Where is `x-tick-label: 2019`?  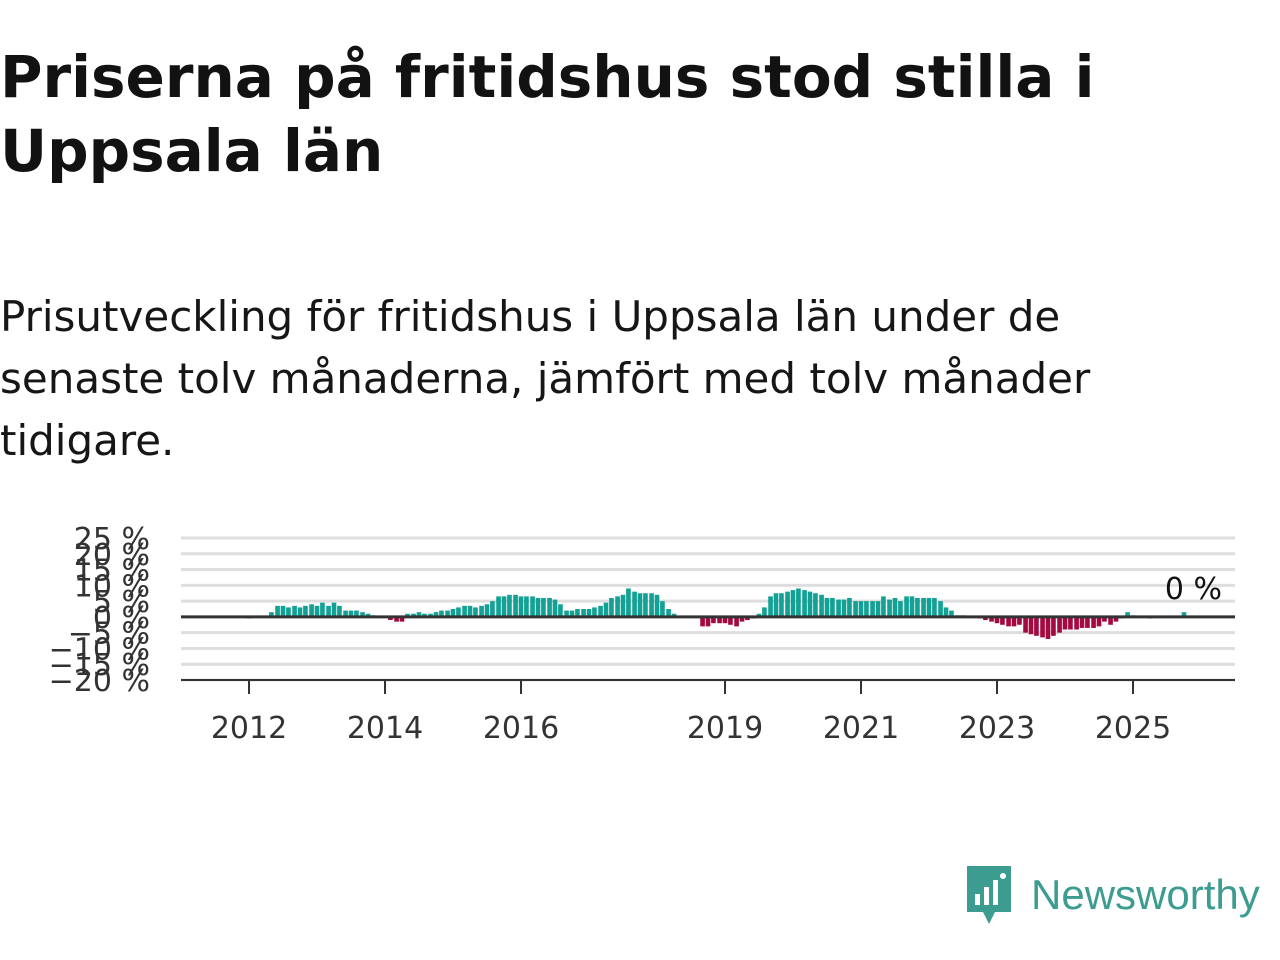 x-tick-label: 2019 is located at coordinates (725, 728).